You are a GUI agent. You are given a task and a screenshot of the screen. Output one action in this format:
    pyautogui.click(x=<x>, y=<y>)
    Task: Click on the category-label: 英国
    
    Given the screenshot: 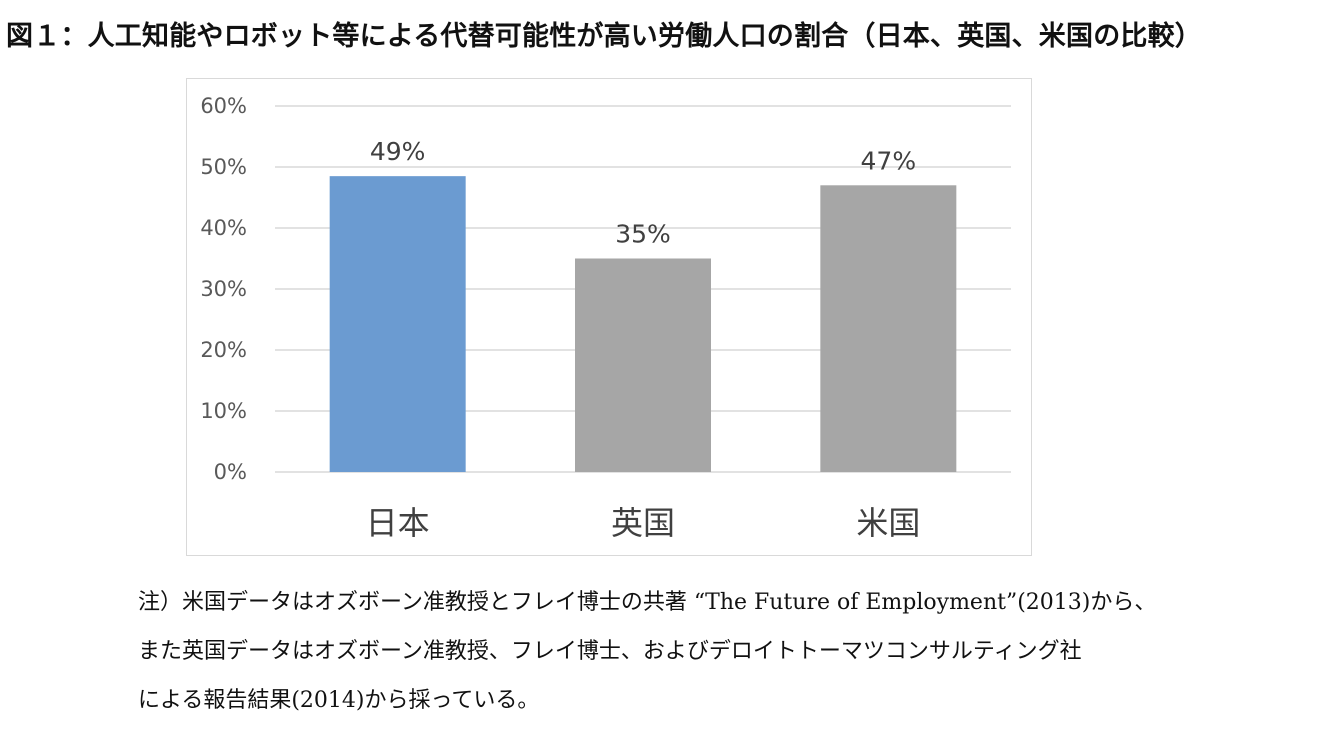 What is the action you would take?
    pyautogui.click(x=643, y=523)
    